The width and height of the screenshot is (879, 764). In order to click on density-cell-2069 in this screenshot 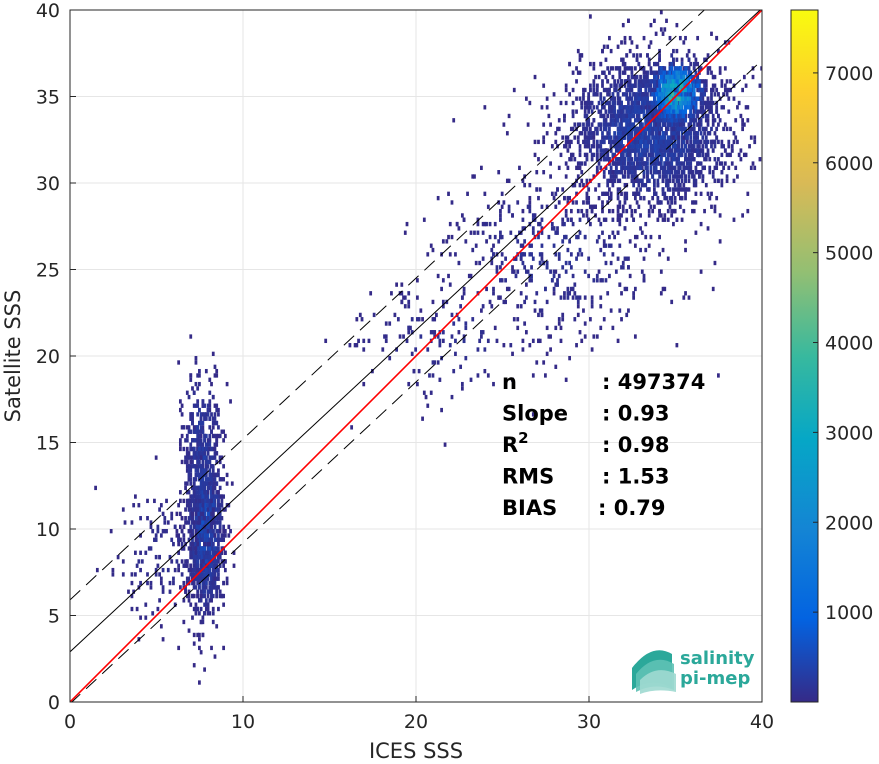, I will do `click(618, 133)`.